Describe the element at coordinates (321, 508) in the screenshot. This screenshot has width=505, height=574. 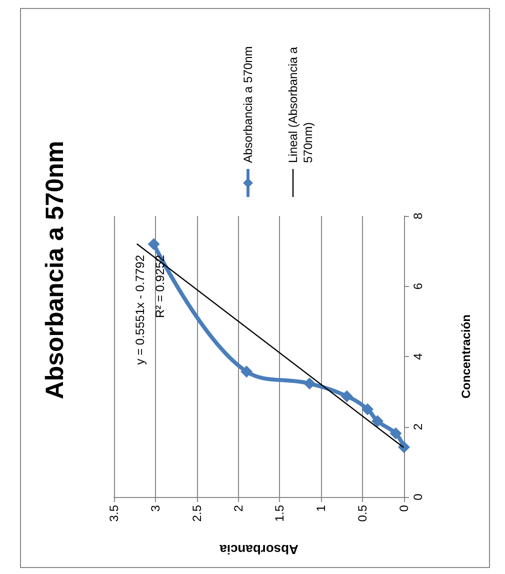
I see `x-tick-label: 1` at that location.